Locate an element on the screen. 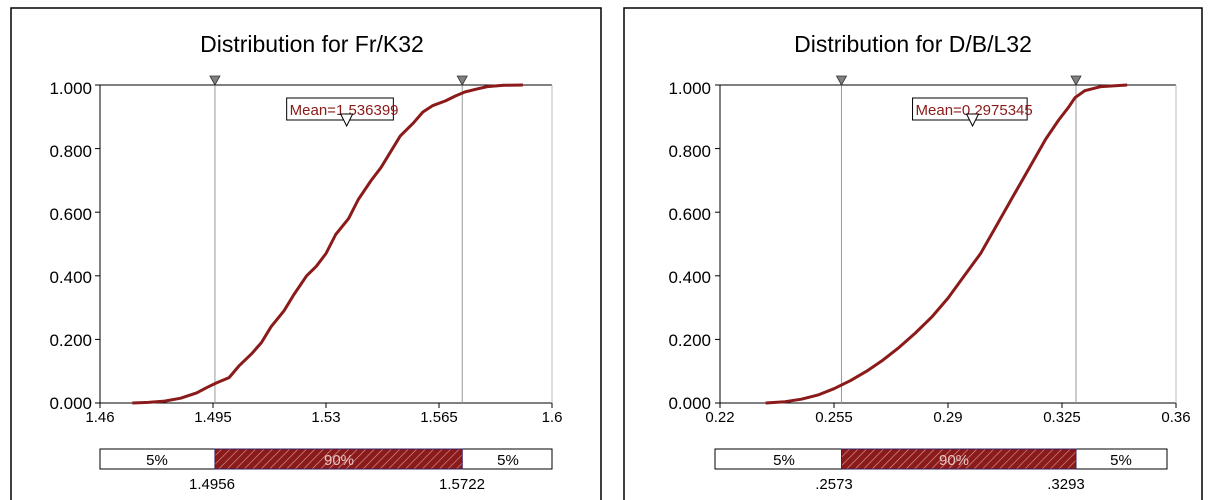 Image resolution: width=1209 pixels, height=500 pixels. x-tick-label: 1.46 is located at coordinates (99, 417).